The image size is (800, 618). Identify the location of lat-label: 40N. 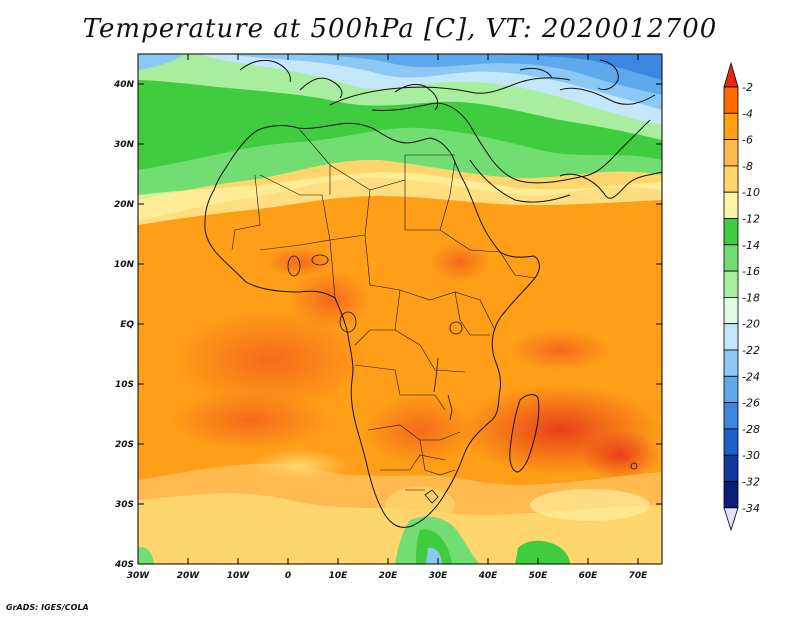
(124, 85).